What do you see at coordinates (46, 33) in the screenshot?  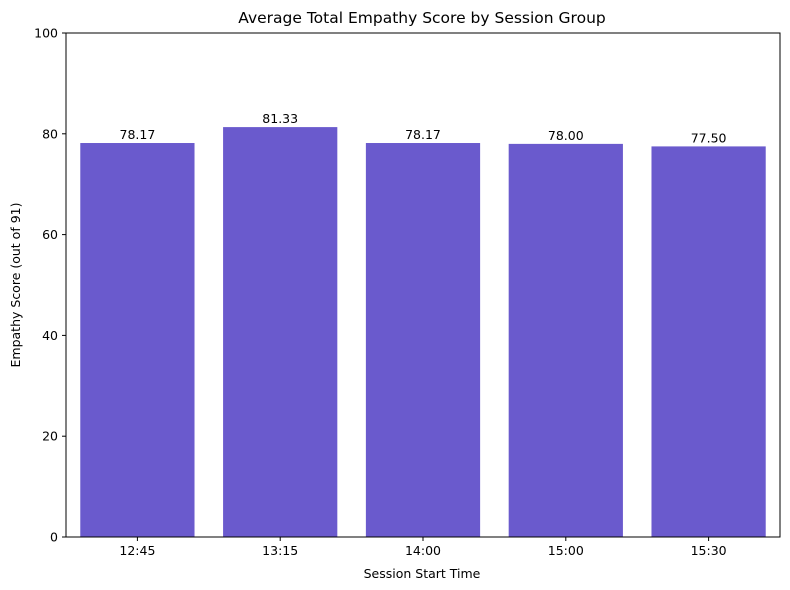 I see `y-tick-label: 100` at bounding box center [46, 33].